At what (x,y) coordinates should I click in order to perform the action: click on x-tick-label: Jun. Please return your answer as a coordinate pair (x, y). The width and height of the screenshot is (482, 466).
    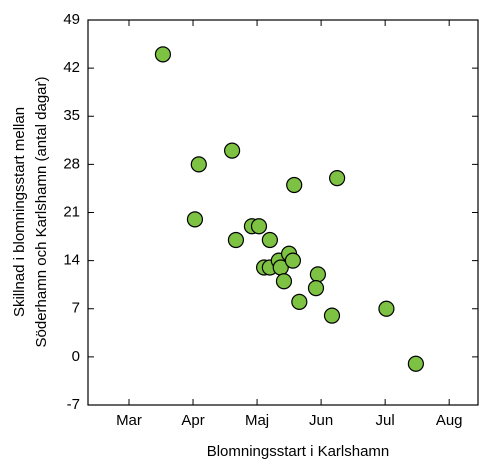
    Looking at the image, I should click on (321, 420).